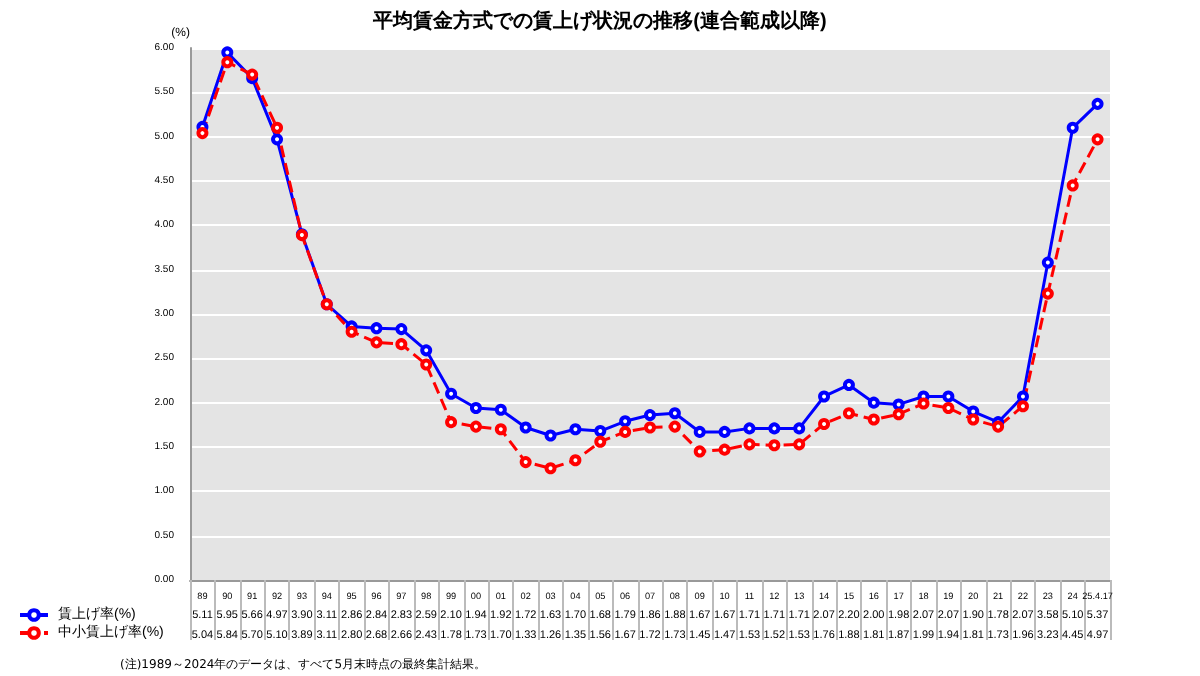  I want to click on chart-title: 平均賃金方式での賃上げ状況の推移(連合範成以降), so click(599, 21).